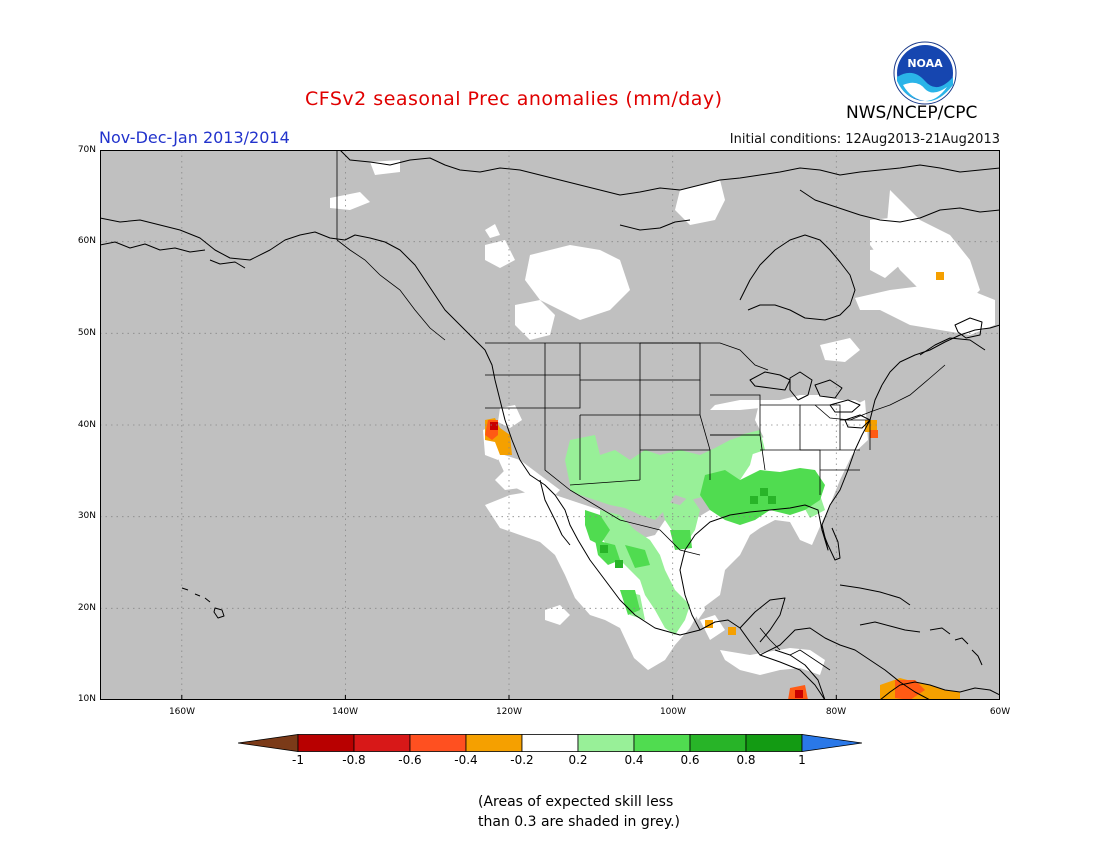 The height and width of the screenshot is (850, 1100). Describe the element at coordinates (1000, 712) in the screenshot. I see `lon-label-60w: 60W` at that location.